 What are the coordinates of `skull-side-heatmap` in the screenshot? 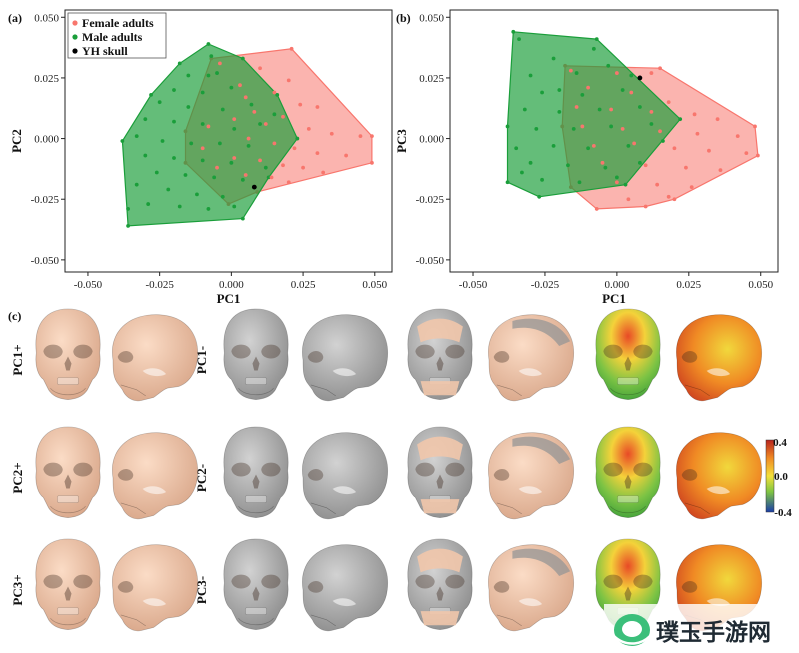 It's located at (719, 358).